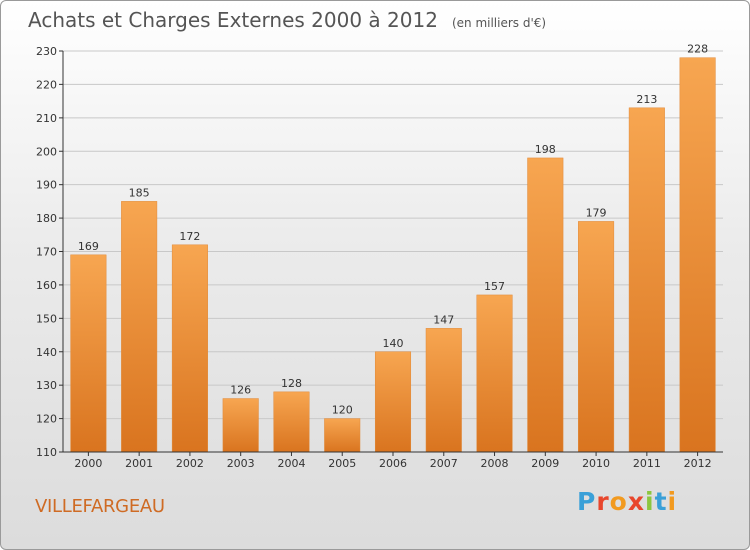 The width and height of the screenshot is (750, 550). I want to click on y-tick-label: 200, so click(46, 151).